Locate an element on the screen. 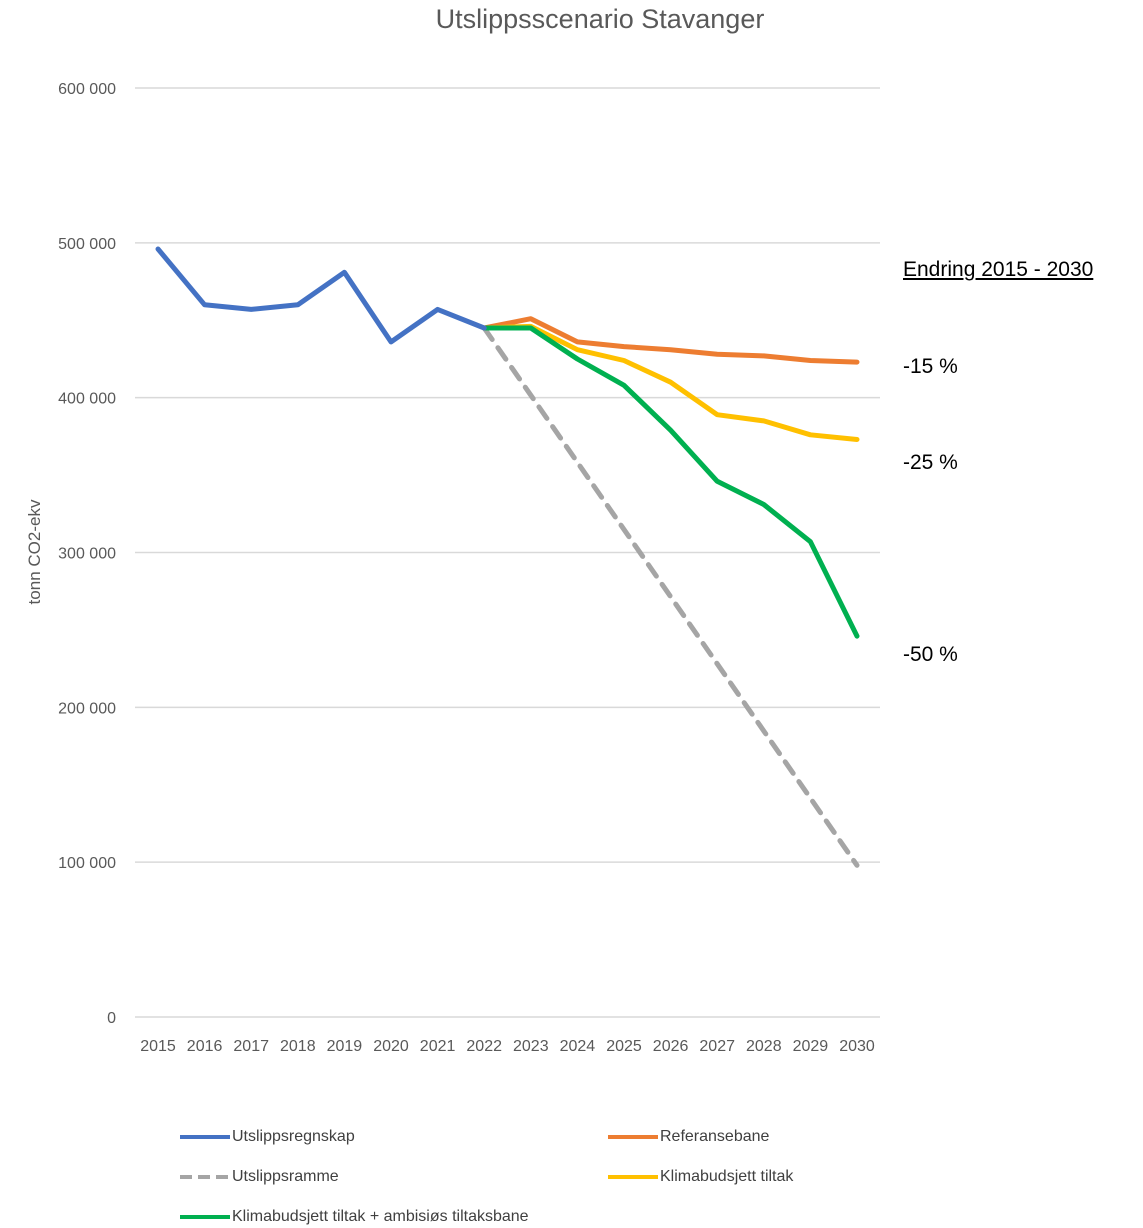 This screenshot has width=1143, height=1228. change-heading: Endring 2015 - 2030 is located at coordinates (998, 269).